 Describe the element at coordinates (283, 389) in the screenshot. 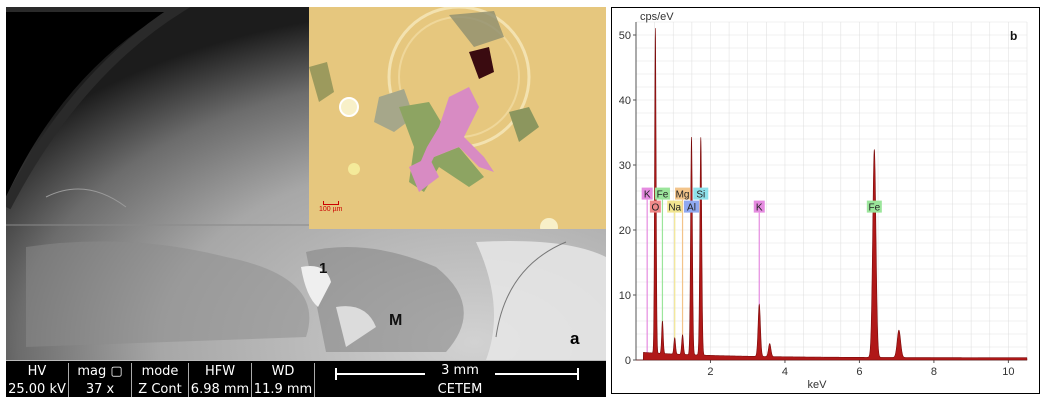

I see `info-value: 11.9 mm` at that location.